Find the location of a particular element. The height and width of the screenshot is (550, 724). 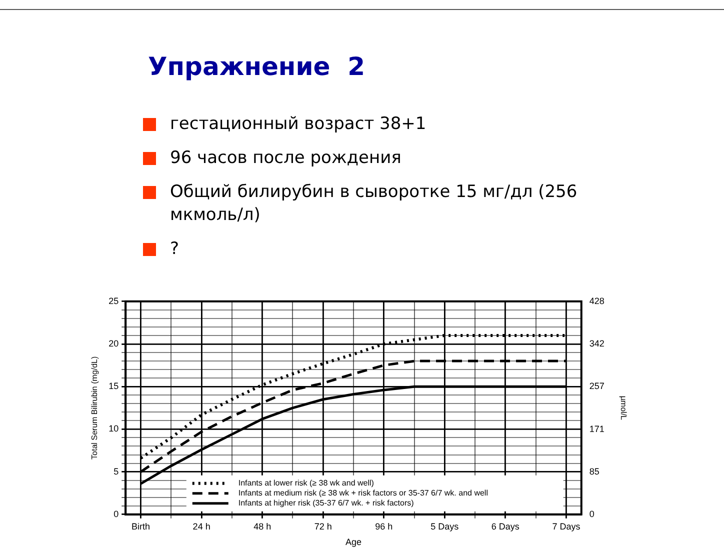

y-tick-label: 20 is located at coordinates (113, 343).